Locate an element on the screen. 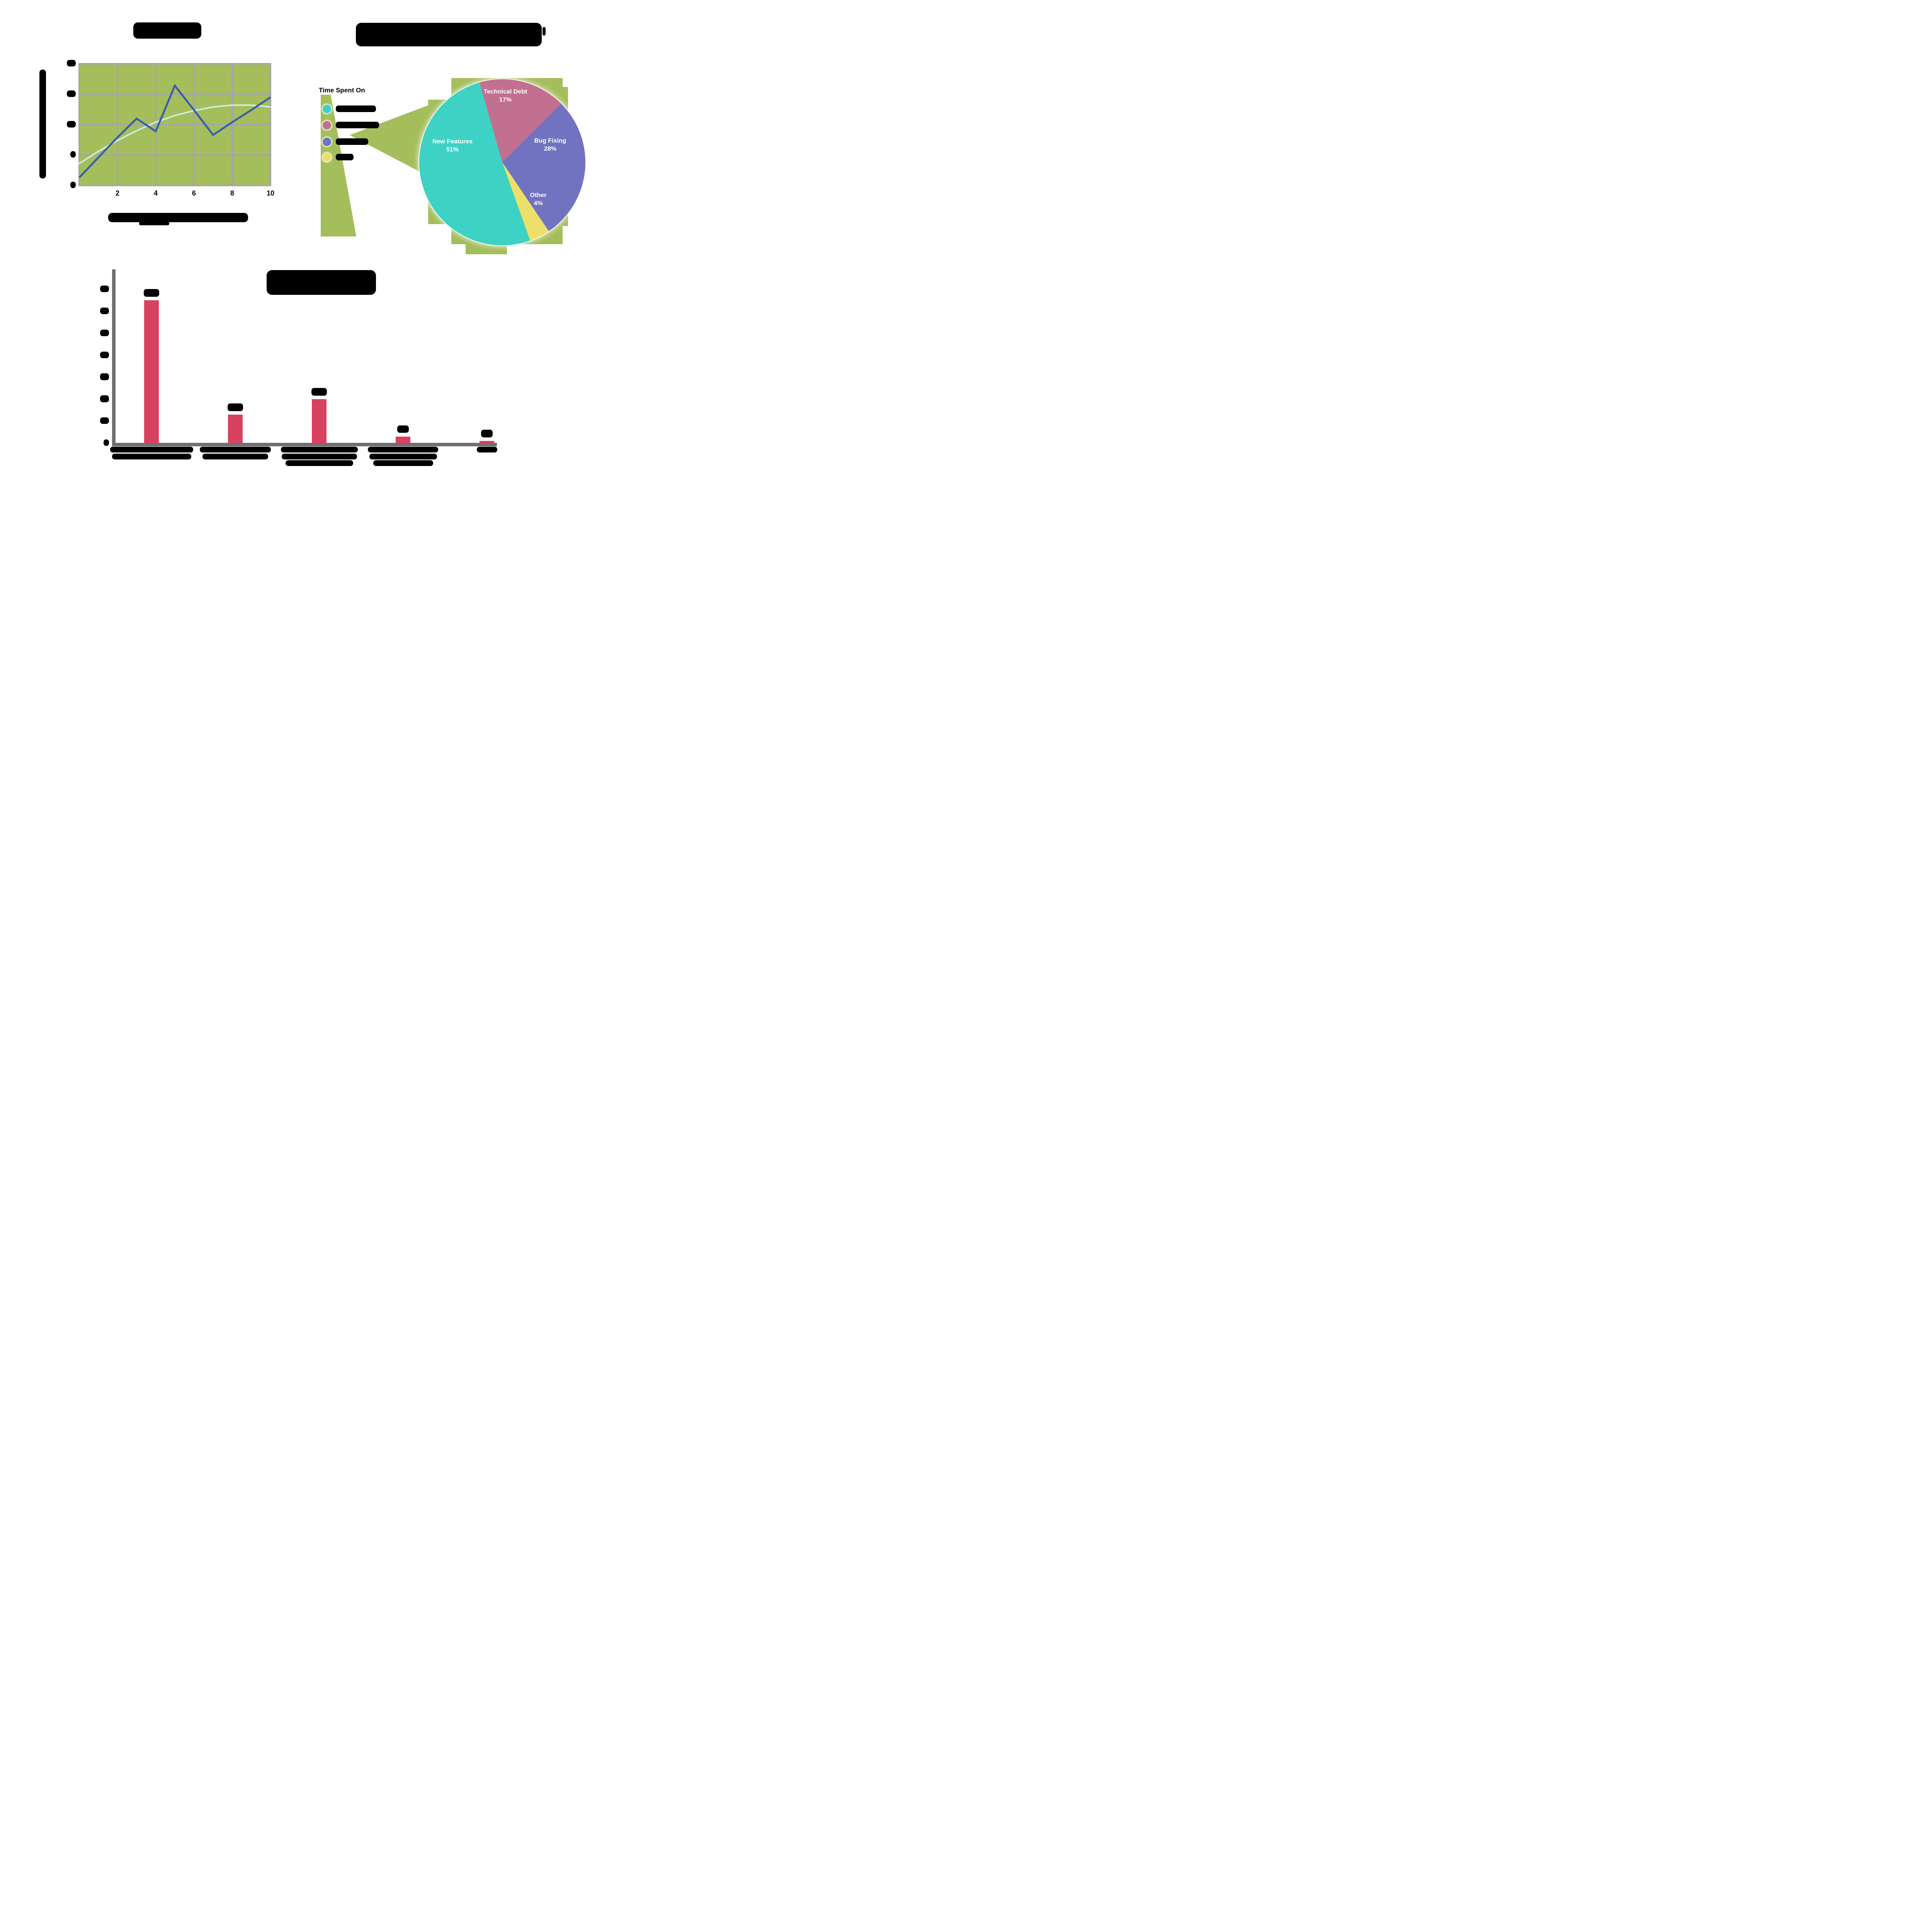 This screenshot has width=1932, height=1905. line-x-tick-4: 4 is located at coordinates (155, 193).